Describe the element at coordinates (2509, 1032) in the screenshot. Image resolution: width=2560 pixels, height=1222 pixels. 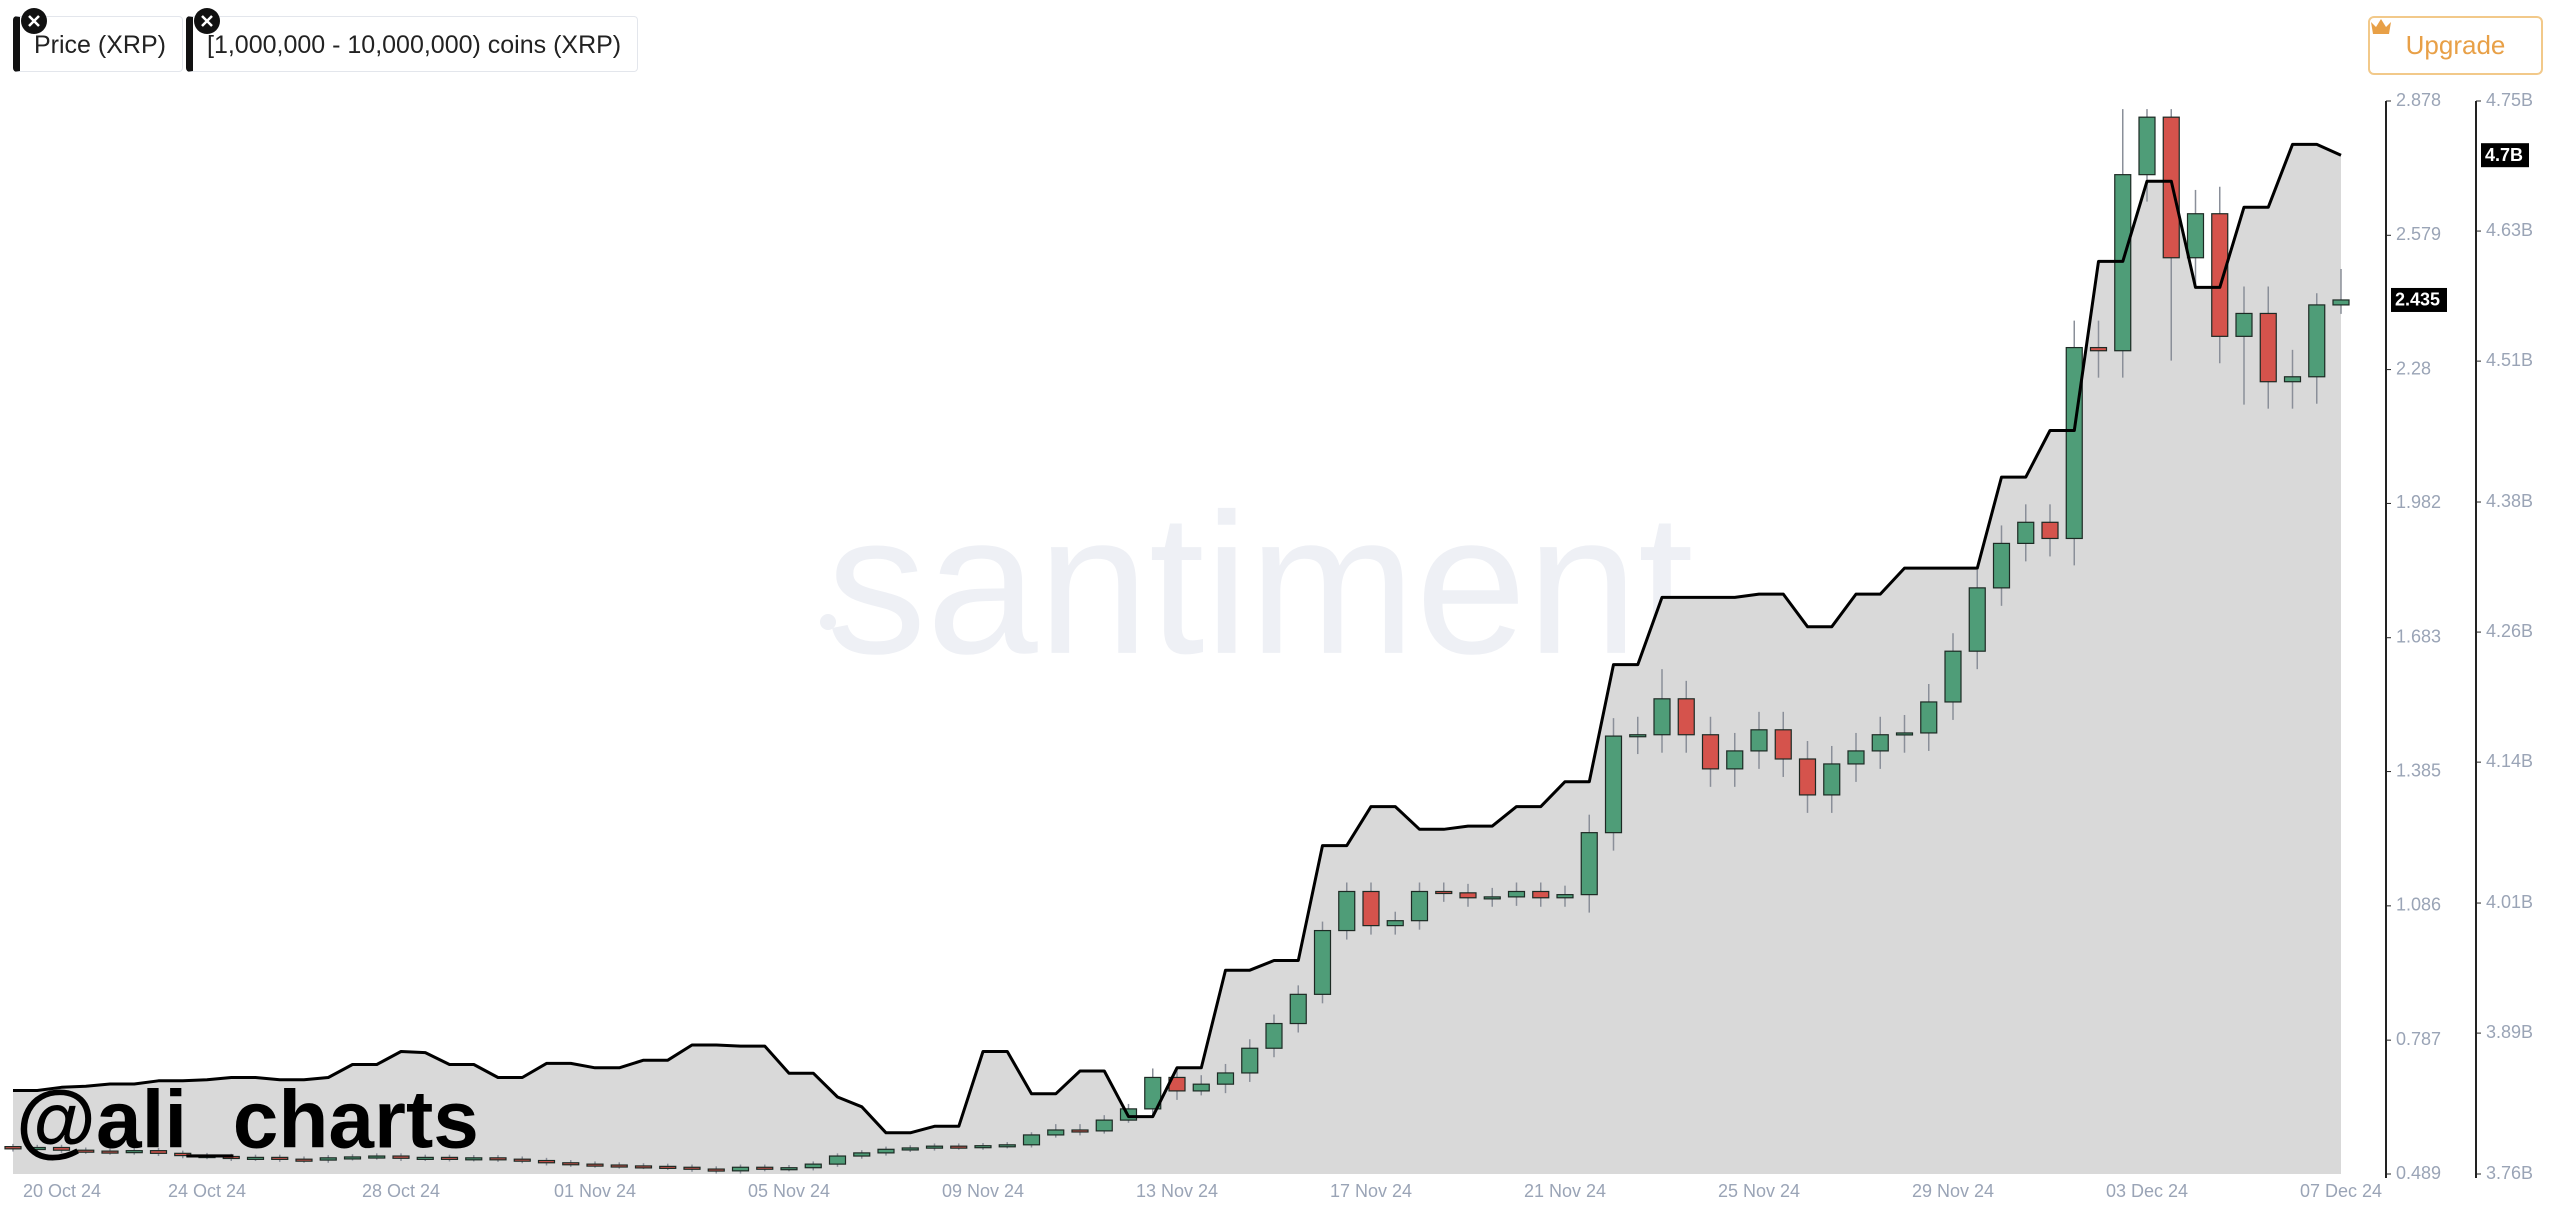
I see `y2-tick-label: 3.89B` at that location.